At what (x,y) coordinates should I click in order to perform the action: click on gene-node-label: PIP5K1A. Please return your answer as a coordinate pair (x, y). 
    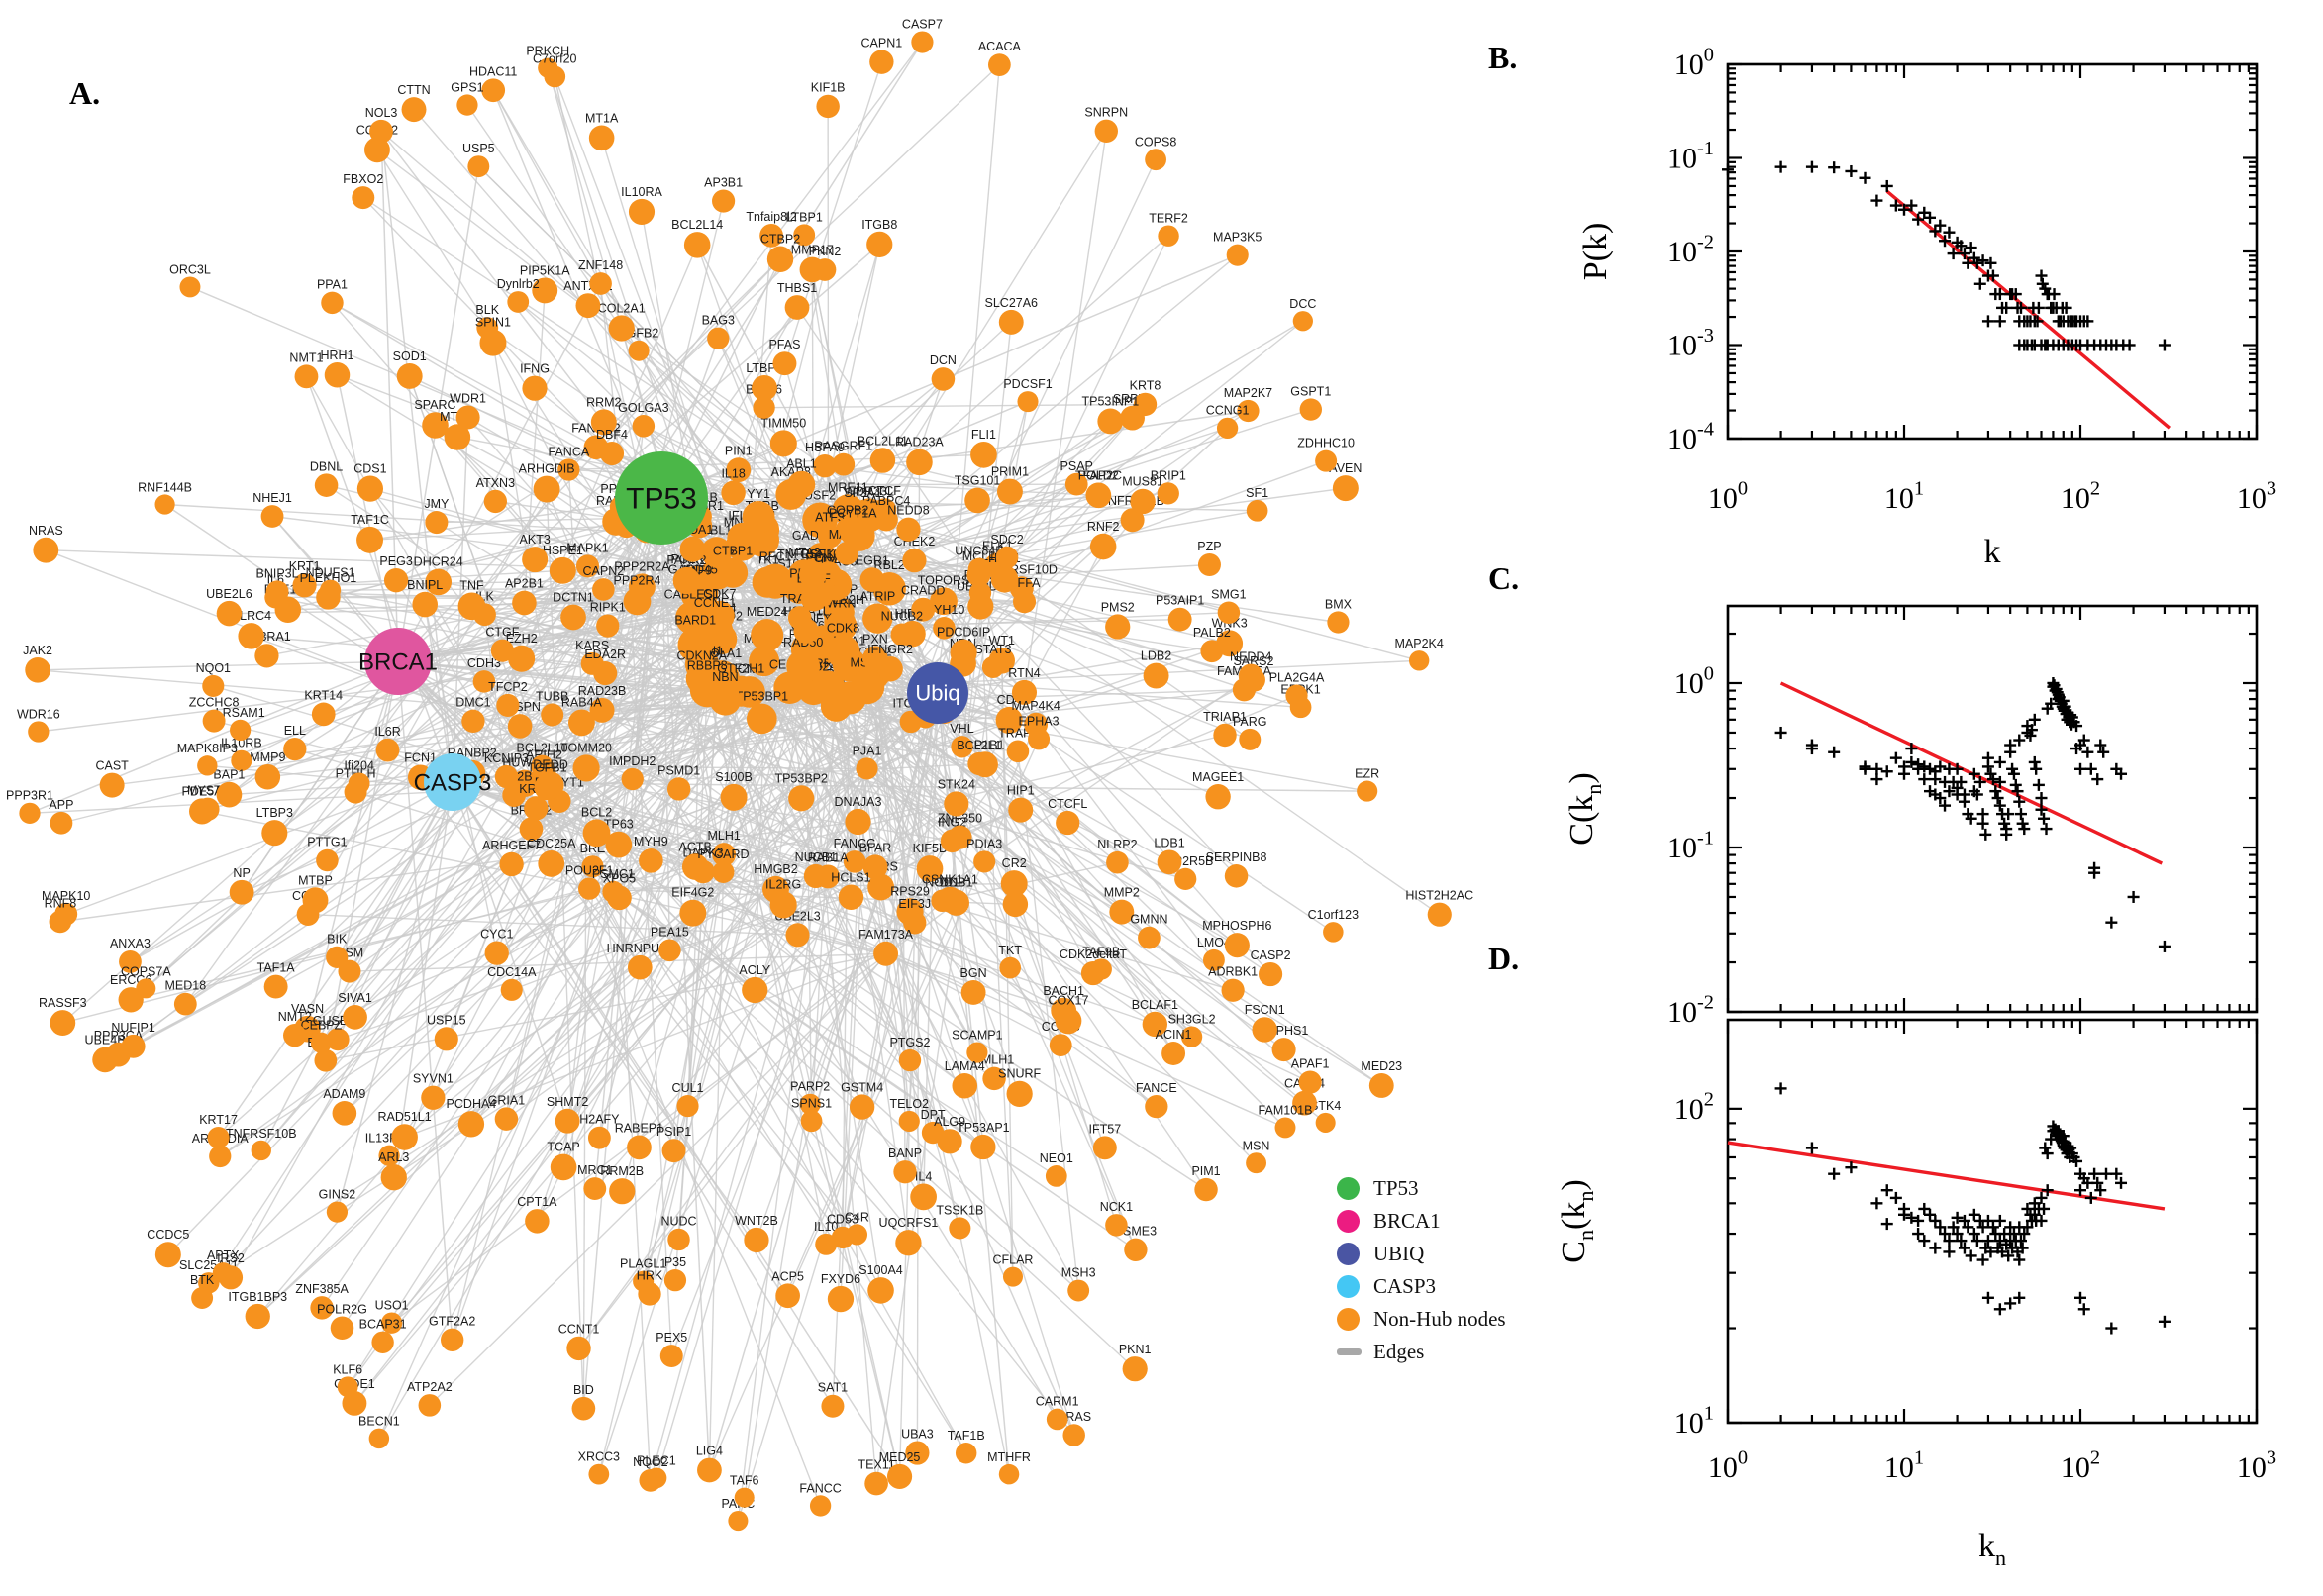
    Looking at the image, I should click on (545, 270).